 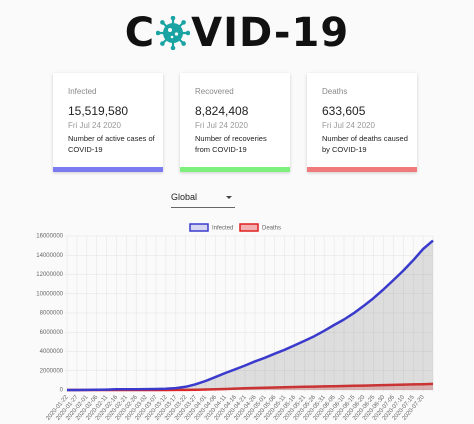 What do you see at coordinates (52, 314) in the screenshot?
I see `y-tick-label: 8000000` at bounding box center [52, 314].